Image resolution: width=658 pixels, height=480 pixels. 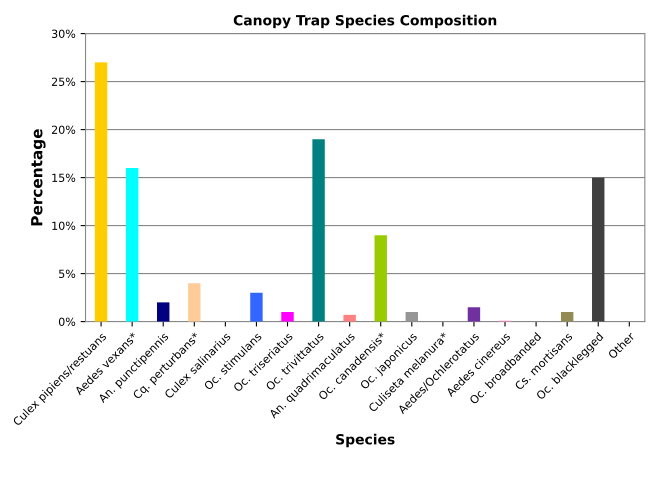 I want to click on y-tick-label: 0%, so click(x=67, y=322).